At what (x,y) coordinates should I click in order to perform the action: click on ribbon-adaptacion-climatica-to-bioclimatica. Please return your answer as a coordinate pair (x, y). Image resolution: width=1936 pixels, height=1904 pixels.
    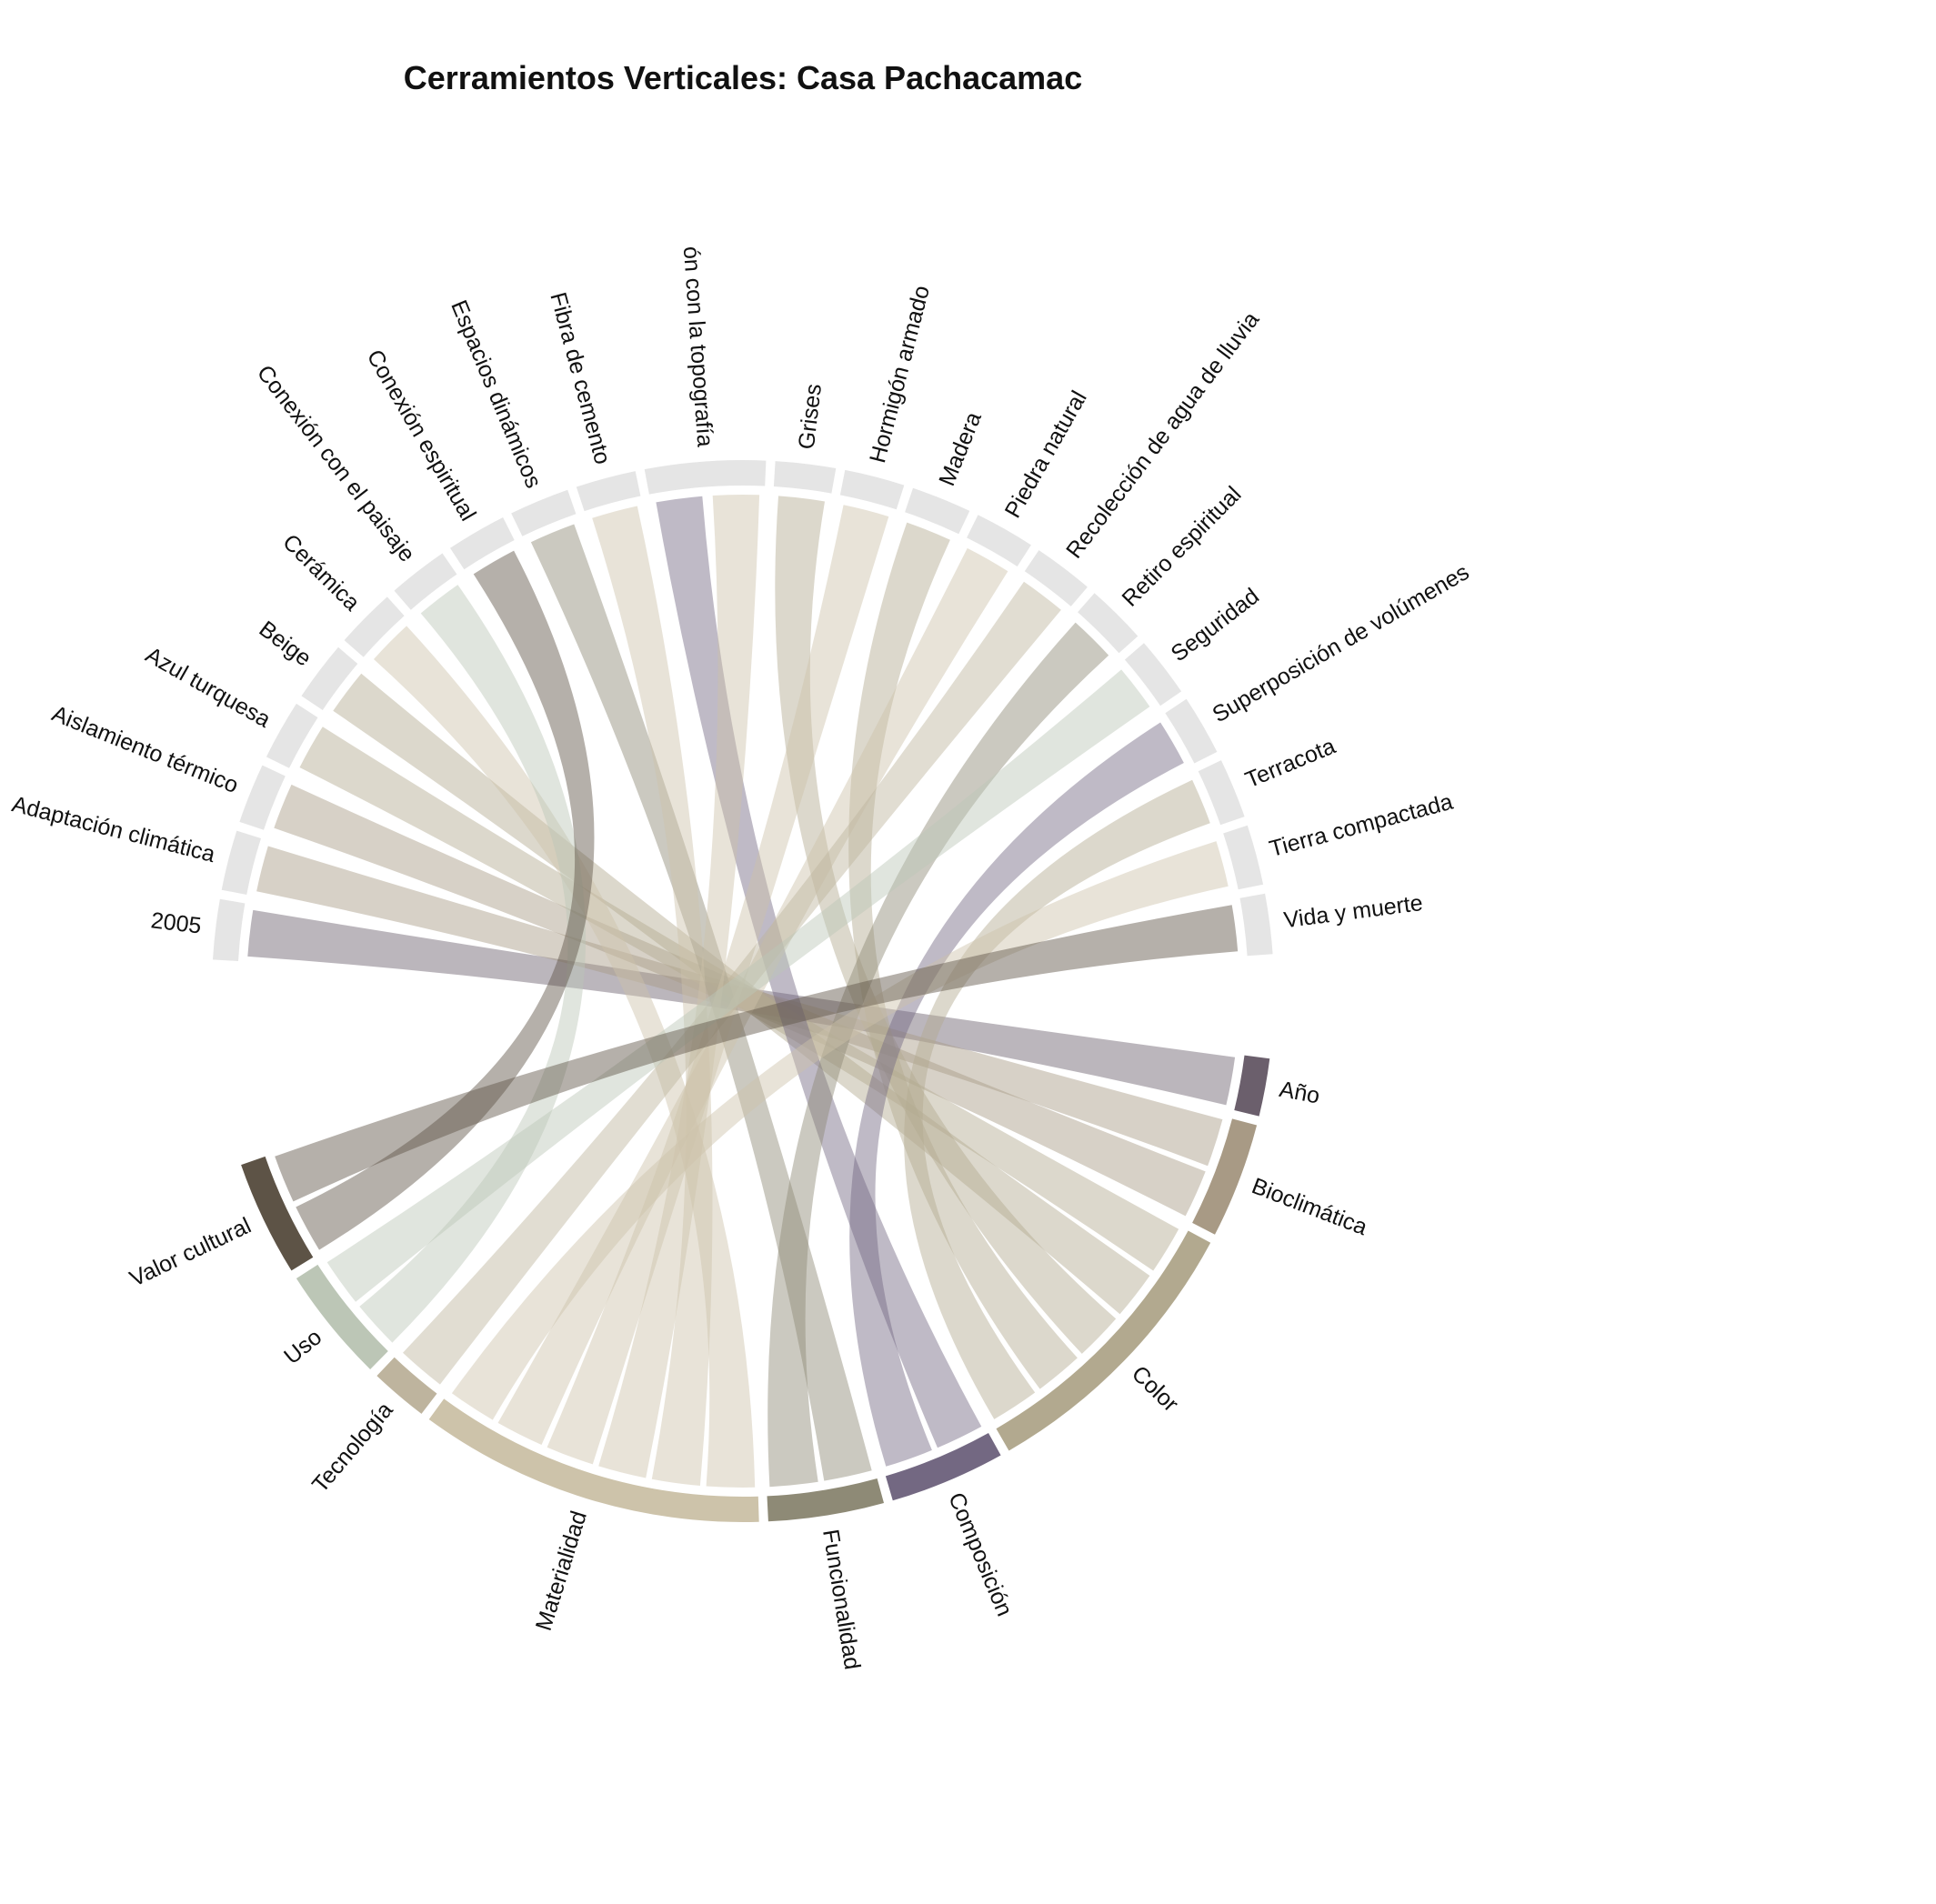
    Looking at the image, I should click on (739, 1007).